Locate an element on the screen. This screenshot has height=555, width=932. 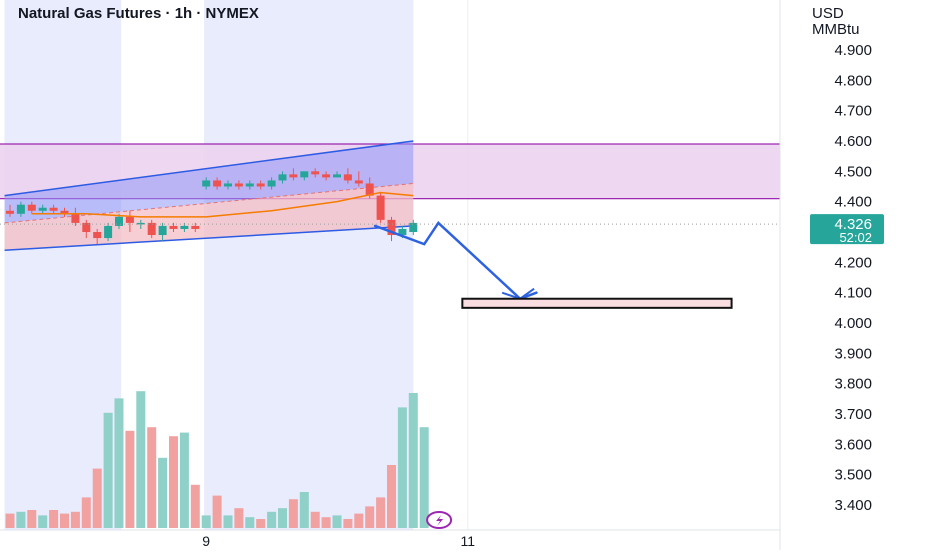
channel-midline is located at coordinates (209, 203).